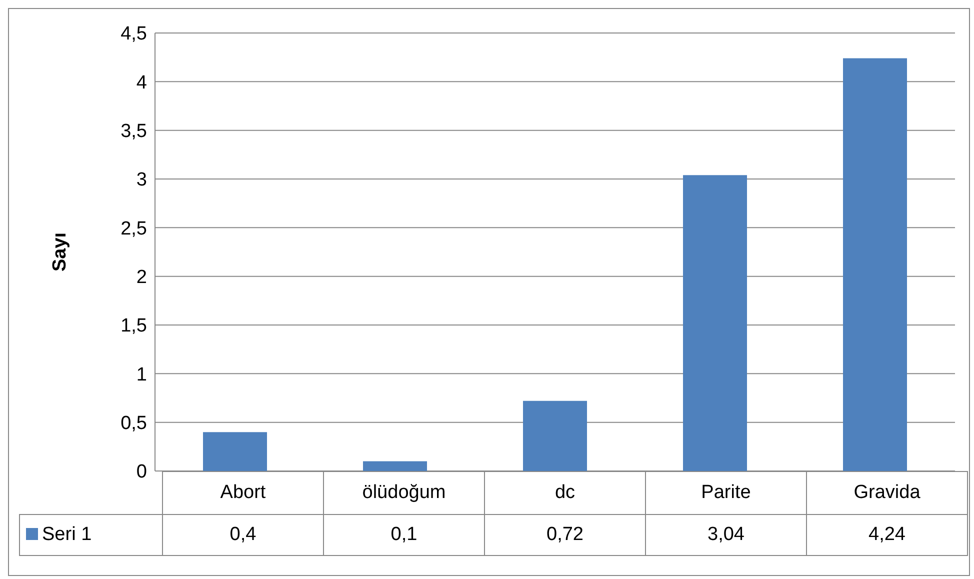 This screenshot has height=579, width=974. What do you see at coordinates (141, 472) in the screenshot?
I see `y-tick-label: 0` at bounding box center [141, 472].